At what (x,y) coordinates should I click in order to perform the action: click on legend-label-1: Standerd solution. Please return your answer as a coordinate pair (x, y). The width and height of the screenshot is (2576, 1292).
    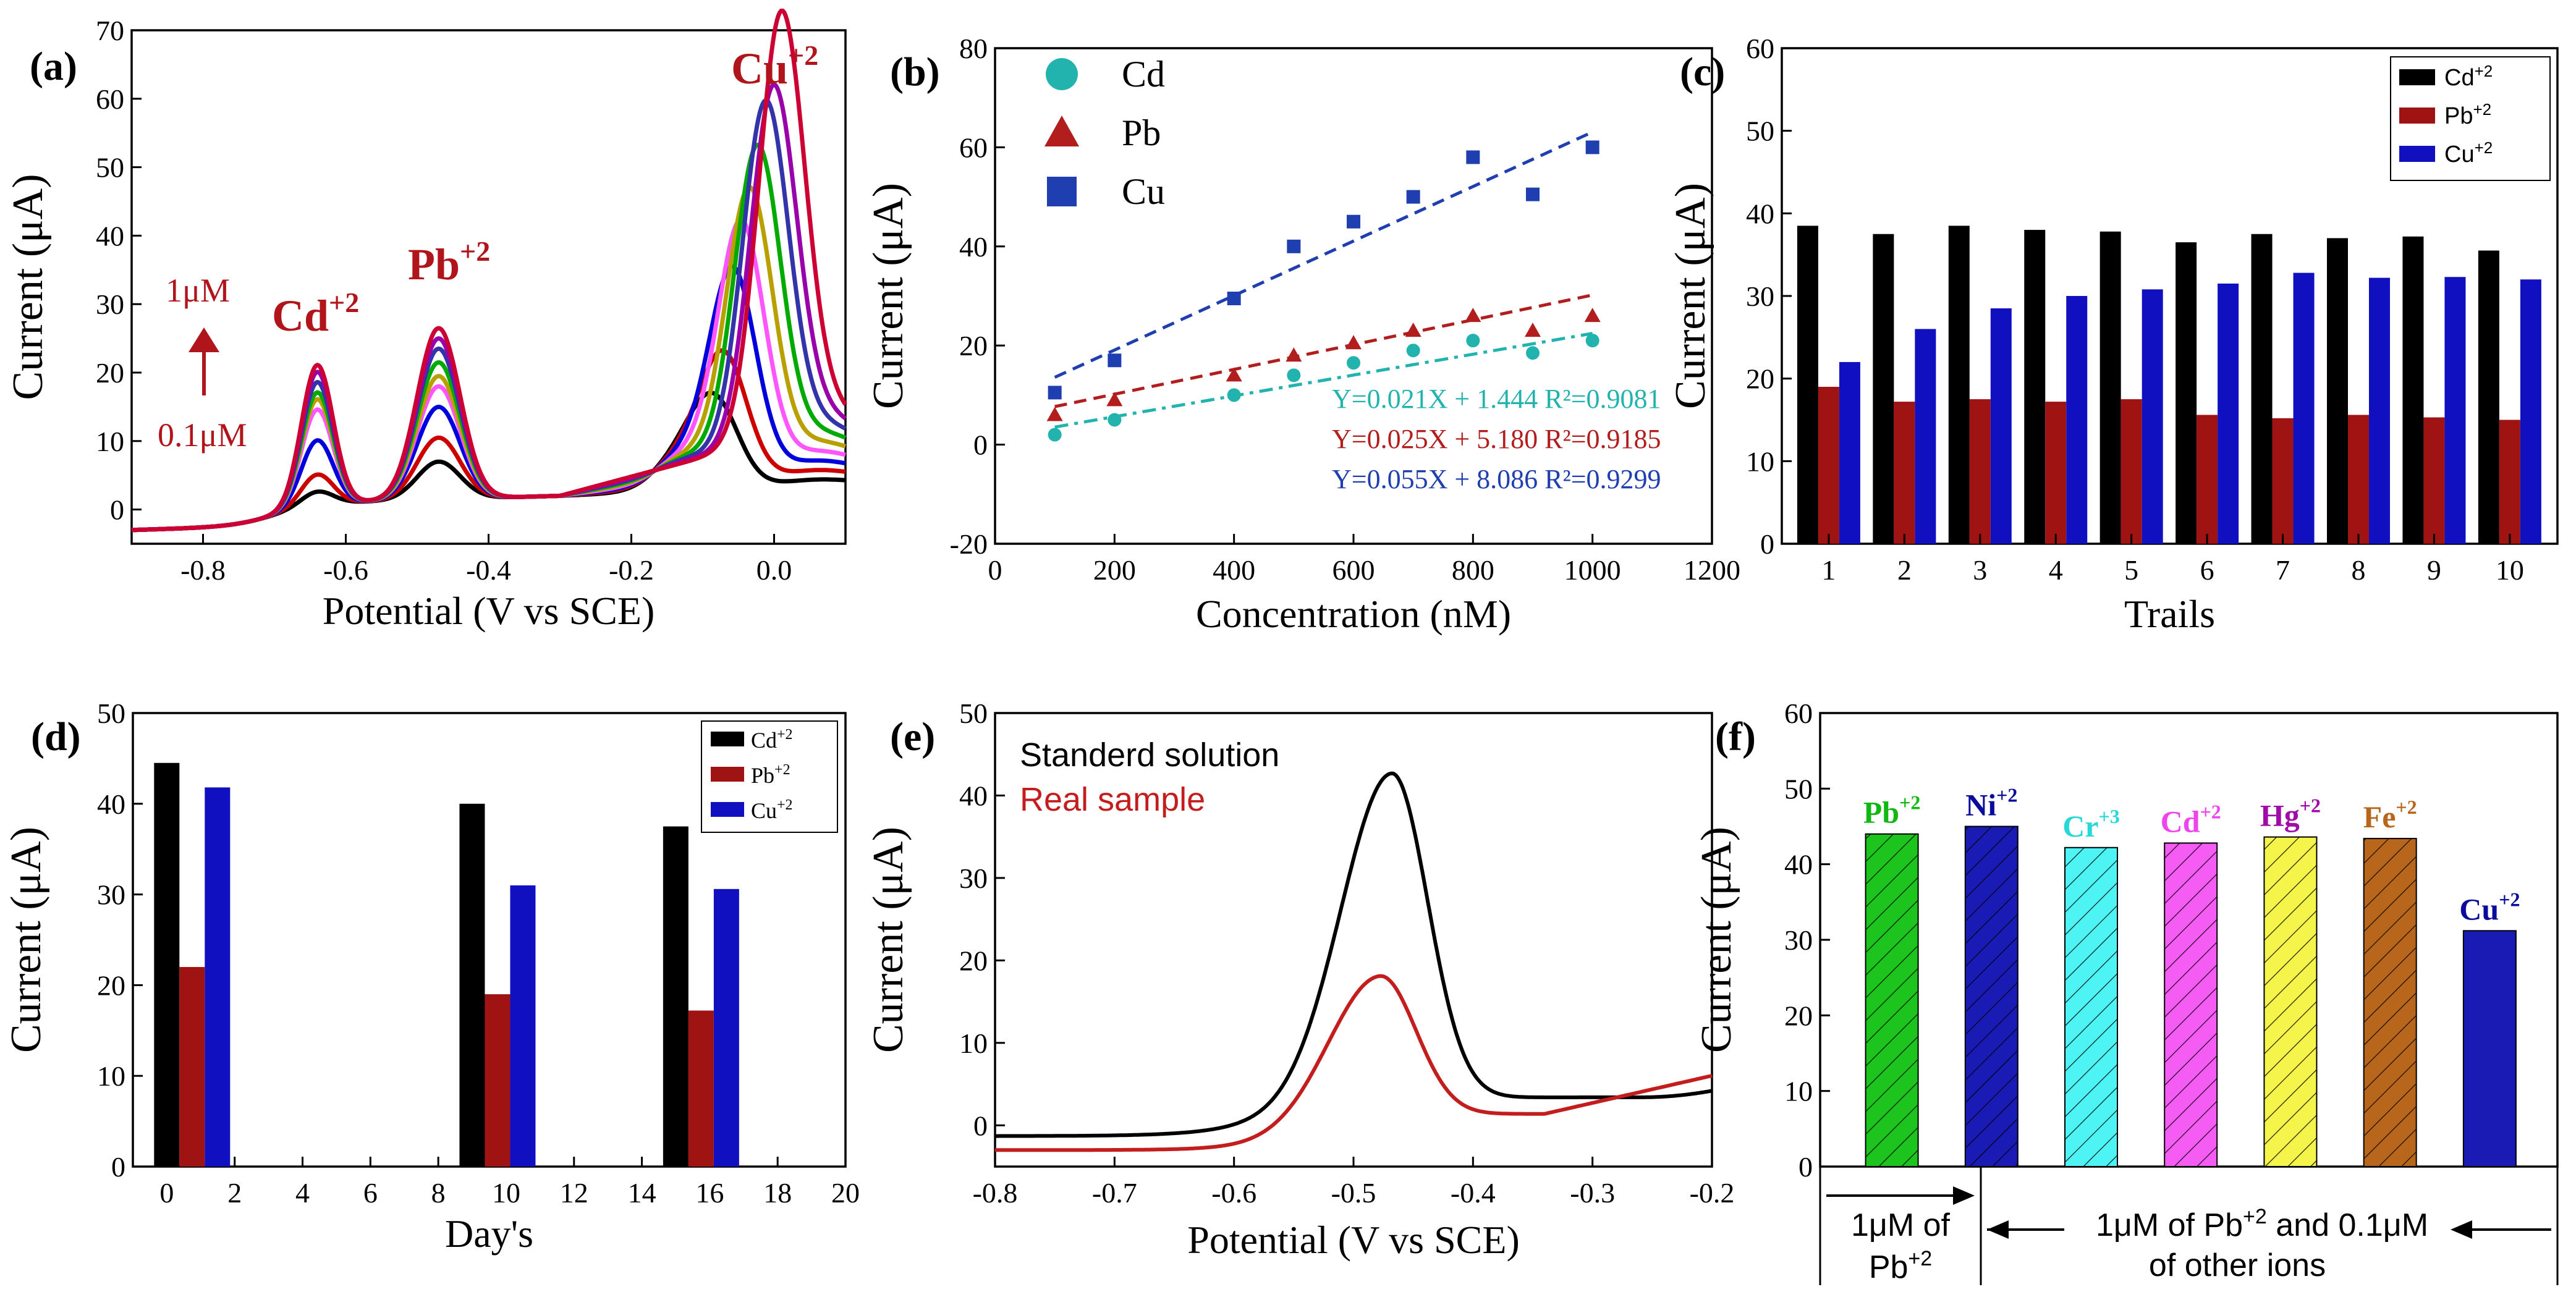
    Looking at the image, I should click on (1149, 755).